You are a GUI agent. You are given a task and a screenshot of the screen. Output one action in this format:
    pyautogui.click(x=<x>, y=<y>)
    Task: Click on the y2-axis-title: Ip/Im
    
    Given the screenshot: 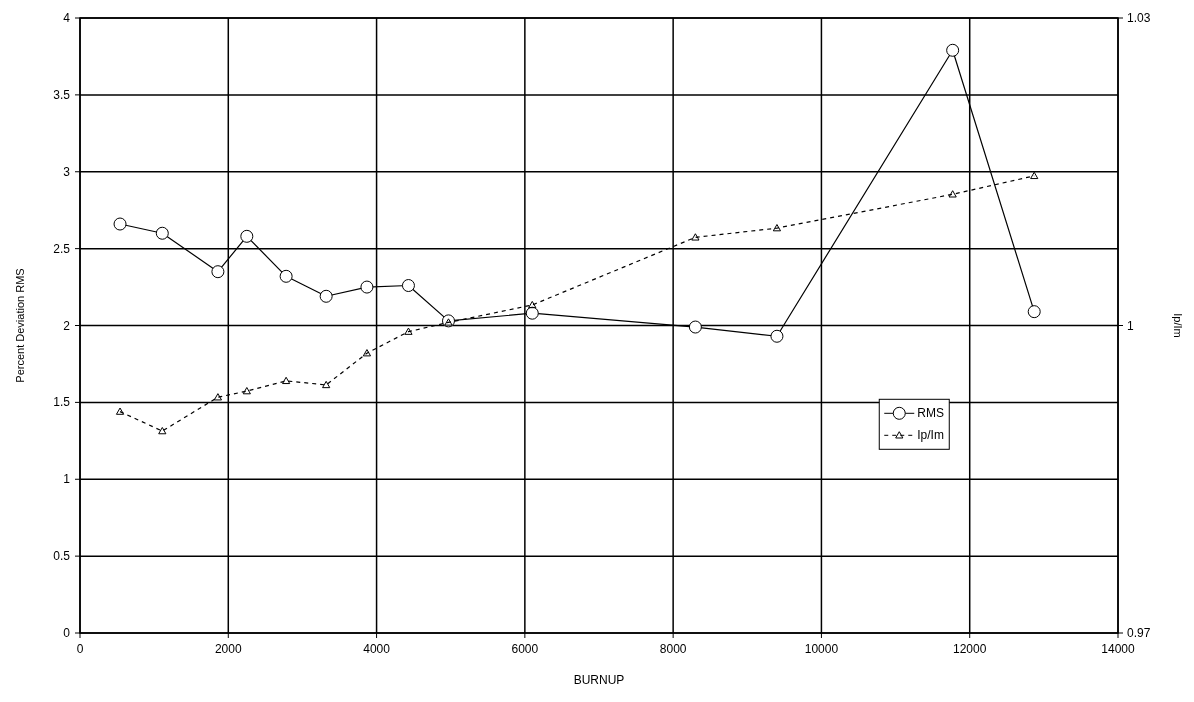 What is the action you would take?
    pyautogui.click(x=1178, y=325)
    